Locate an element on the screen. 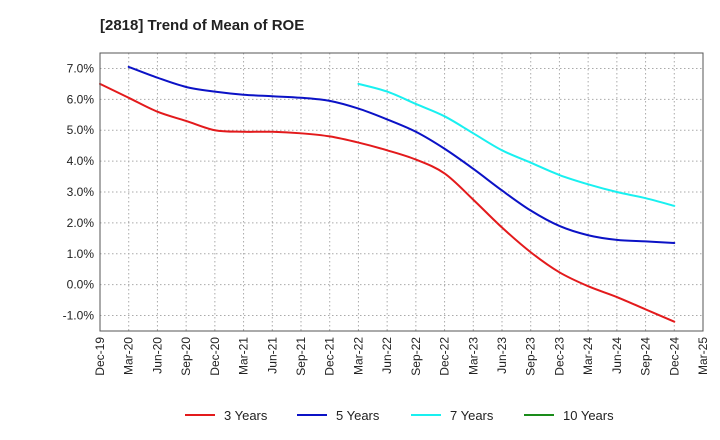 The image size is (720, 440). y-tick-label: 7.0% is located at coordinates (81, 68).